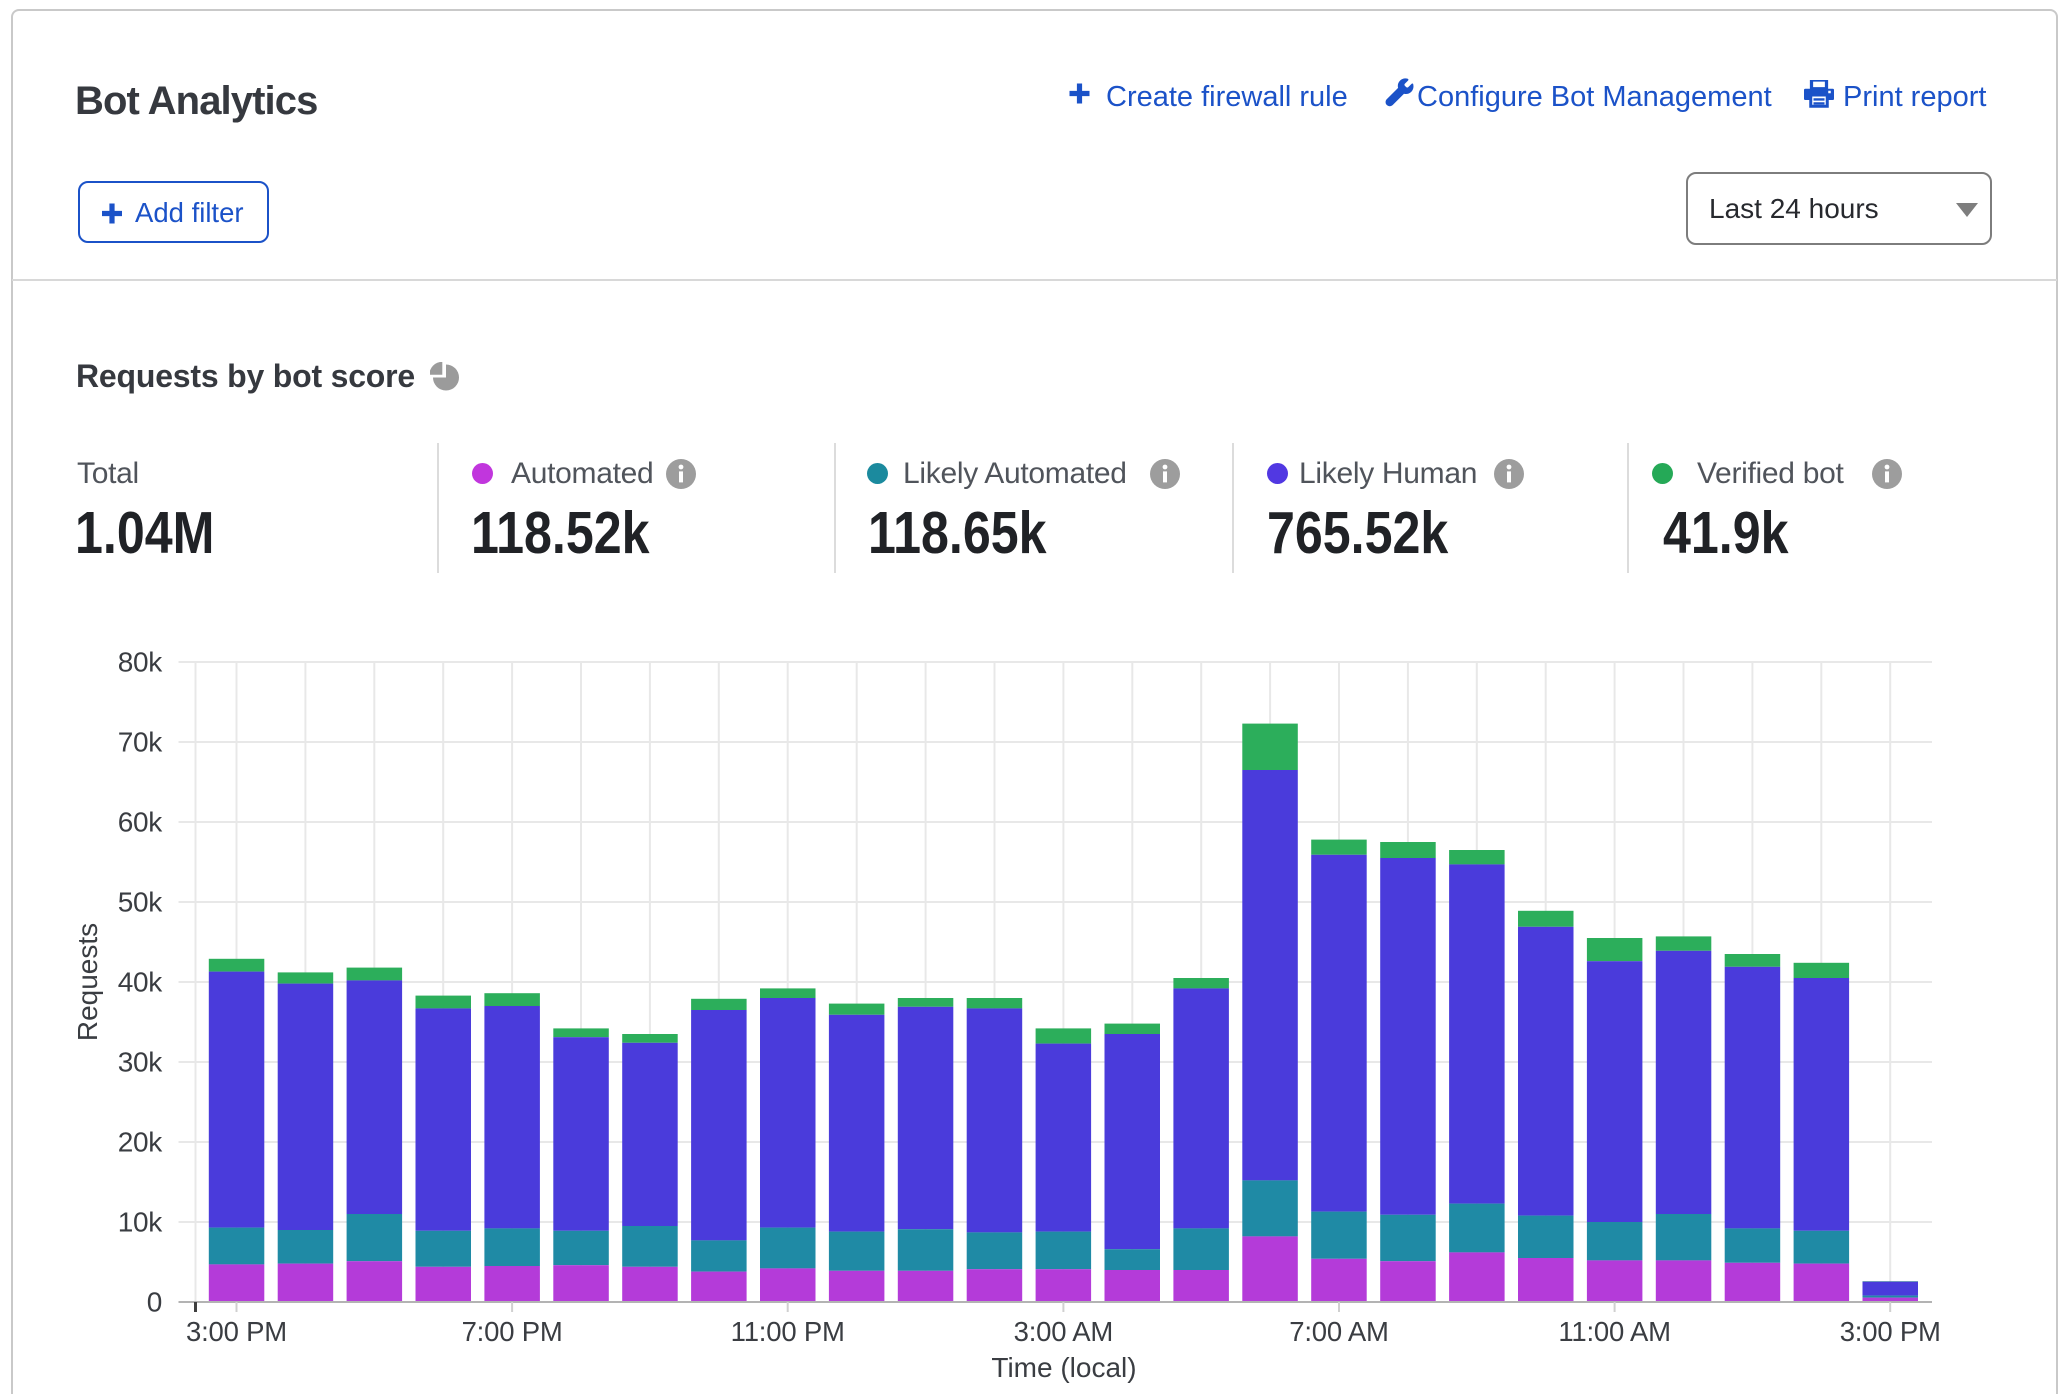 Image resolution: width=2070 pixels, height=1394 pixels. Describe the element at coordinates (1339, 1331) in the screenshot. I see `svg-text: 7:00 AM` at that location.